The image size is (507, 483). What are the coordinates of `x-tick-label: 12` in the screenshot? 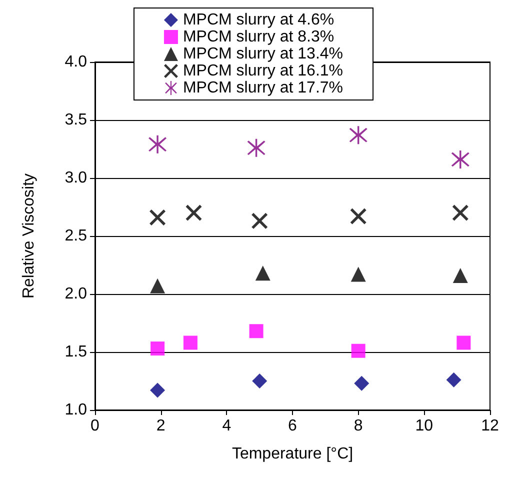 It's located at (490, 426).